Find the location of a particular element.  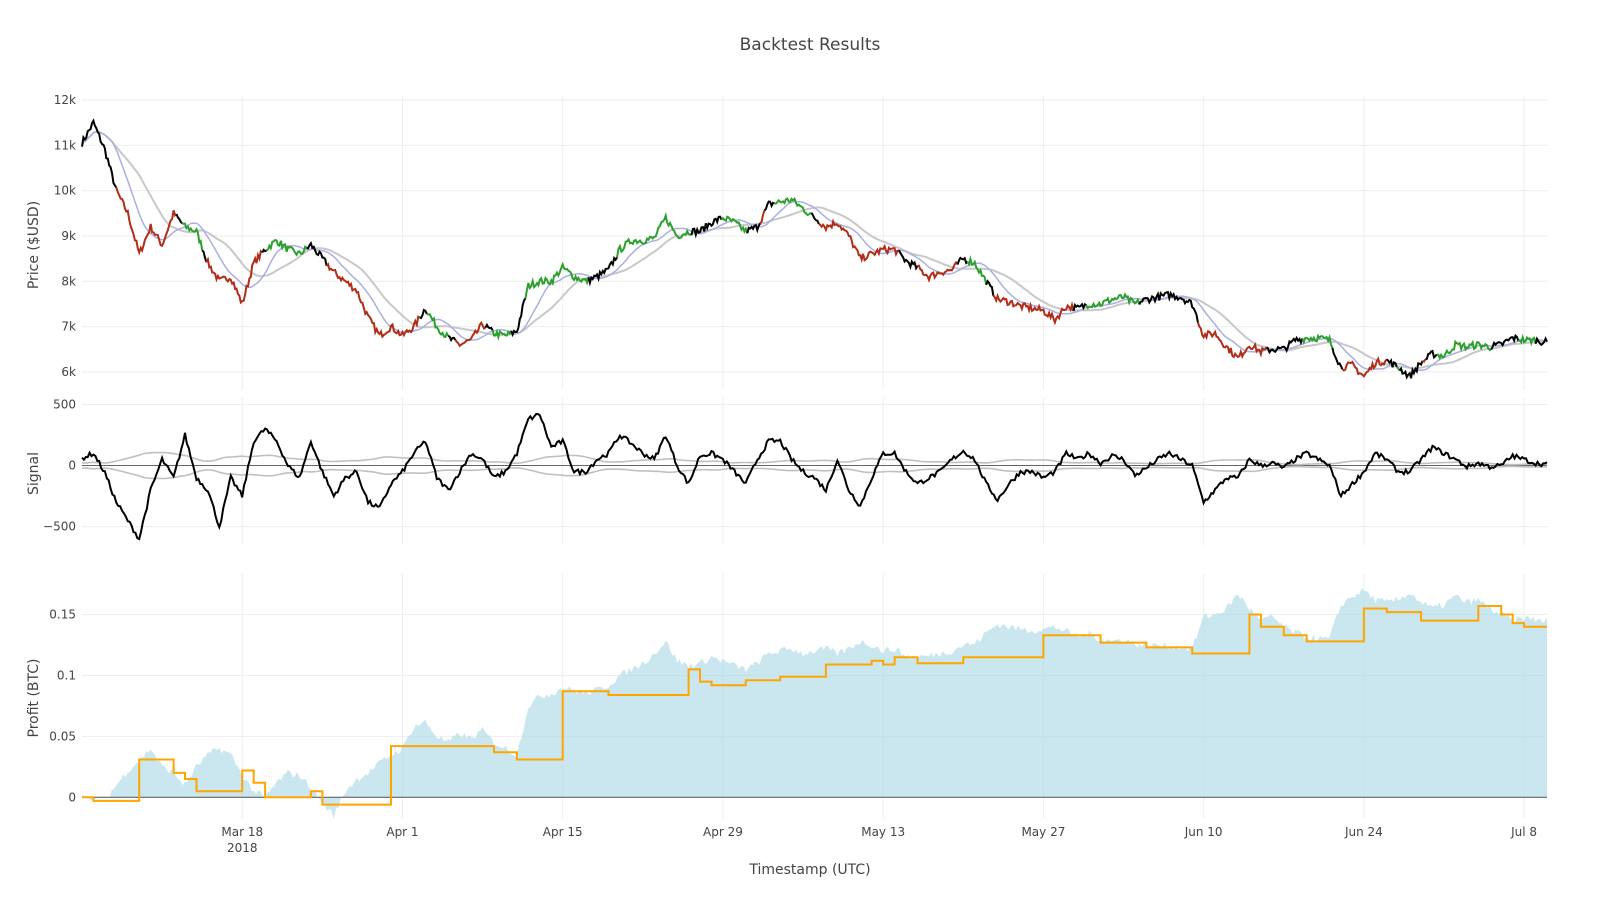

x-tick-label: Jul 8 is located at coordinates (1523, 832).